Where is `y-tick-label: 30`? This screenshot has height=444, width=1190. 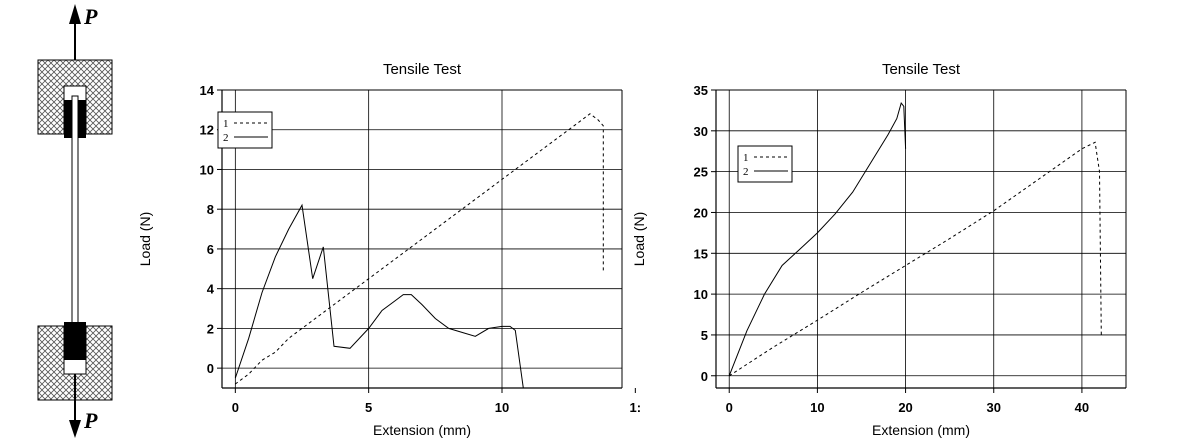 y-tick-label: 30 is located at coordinates (701, 131).